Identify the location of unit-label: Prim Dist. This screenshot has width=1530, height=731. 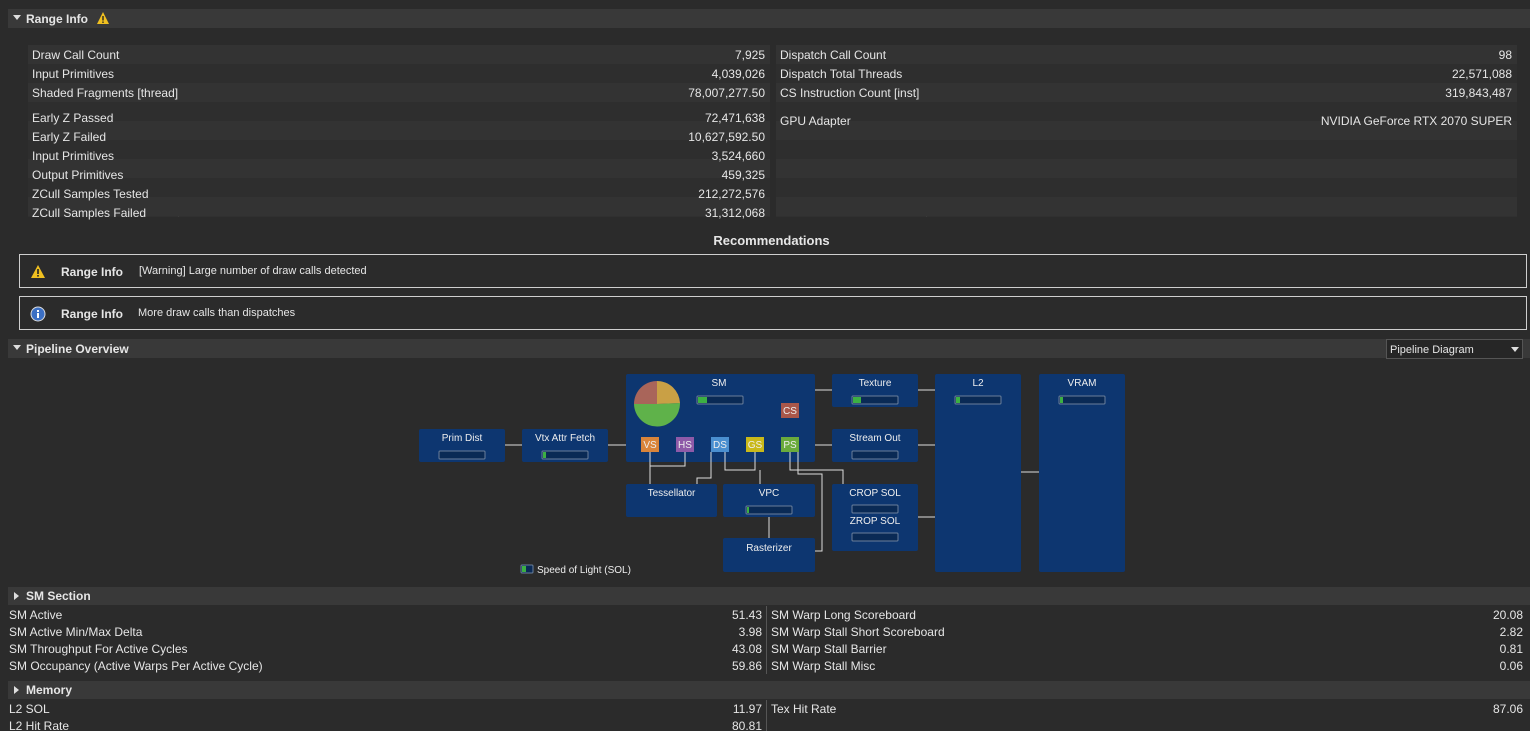
(462, 438).